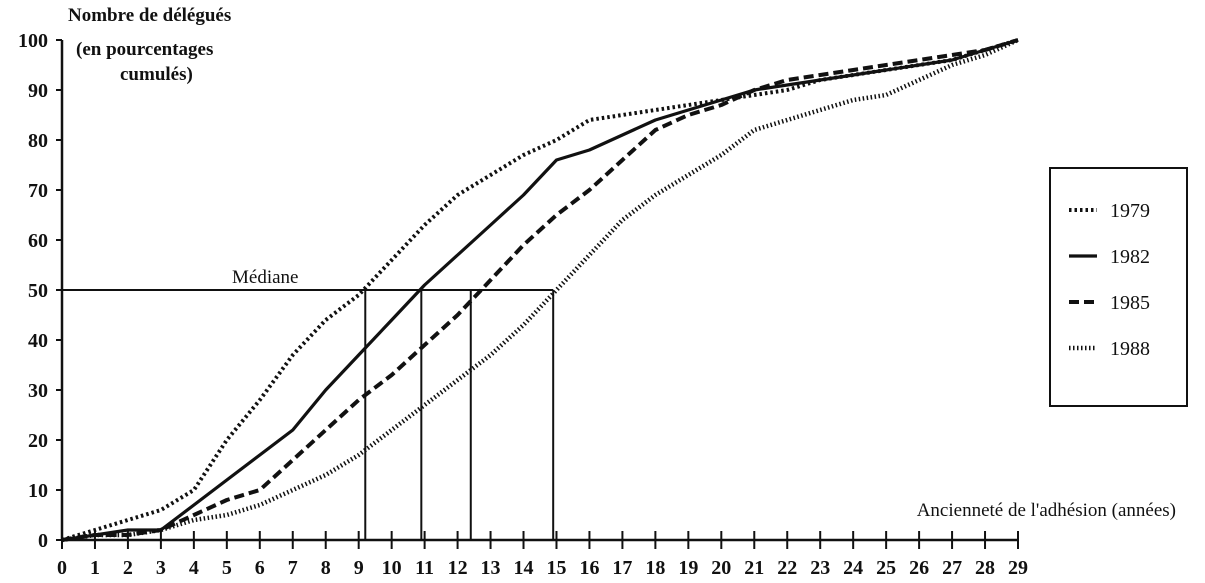 The height and width of the screenshot is (583, 1205). I want to click on y-tick-label: 70, so click(38, 191).